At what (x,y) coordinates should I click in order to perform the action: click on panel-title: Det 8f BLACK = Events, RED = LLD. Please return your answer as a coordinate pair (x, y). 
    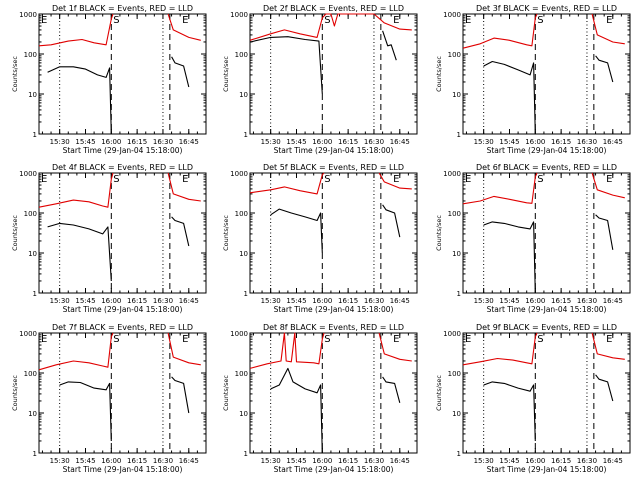
    Looking at the image, I should click on (333, 327).